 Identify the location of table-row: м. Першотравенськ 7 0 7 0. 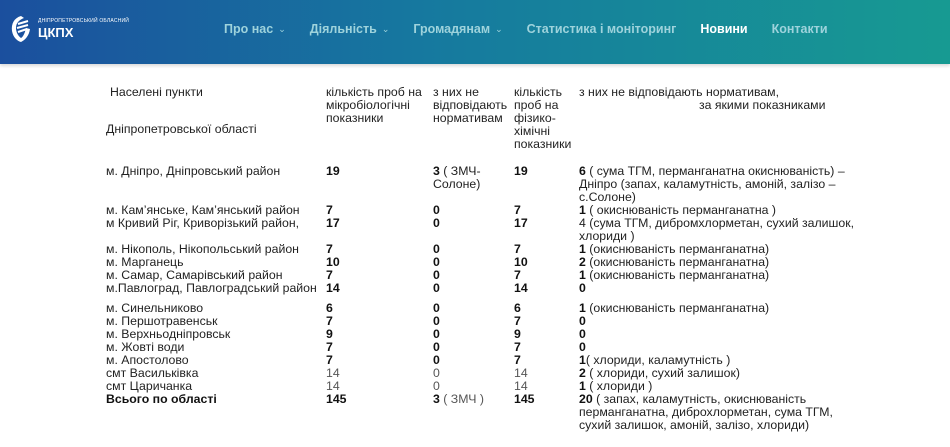
(485, 321).